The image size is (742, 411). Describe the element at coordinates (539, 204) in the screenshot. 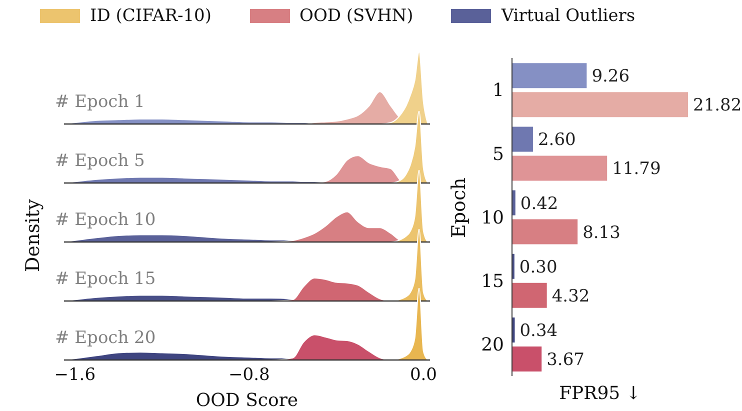

I see `data-label: 0.42` at that location.